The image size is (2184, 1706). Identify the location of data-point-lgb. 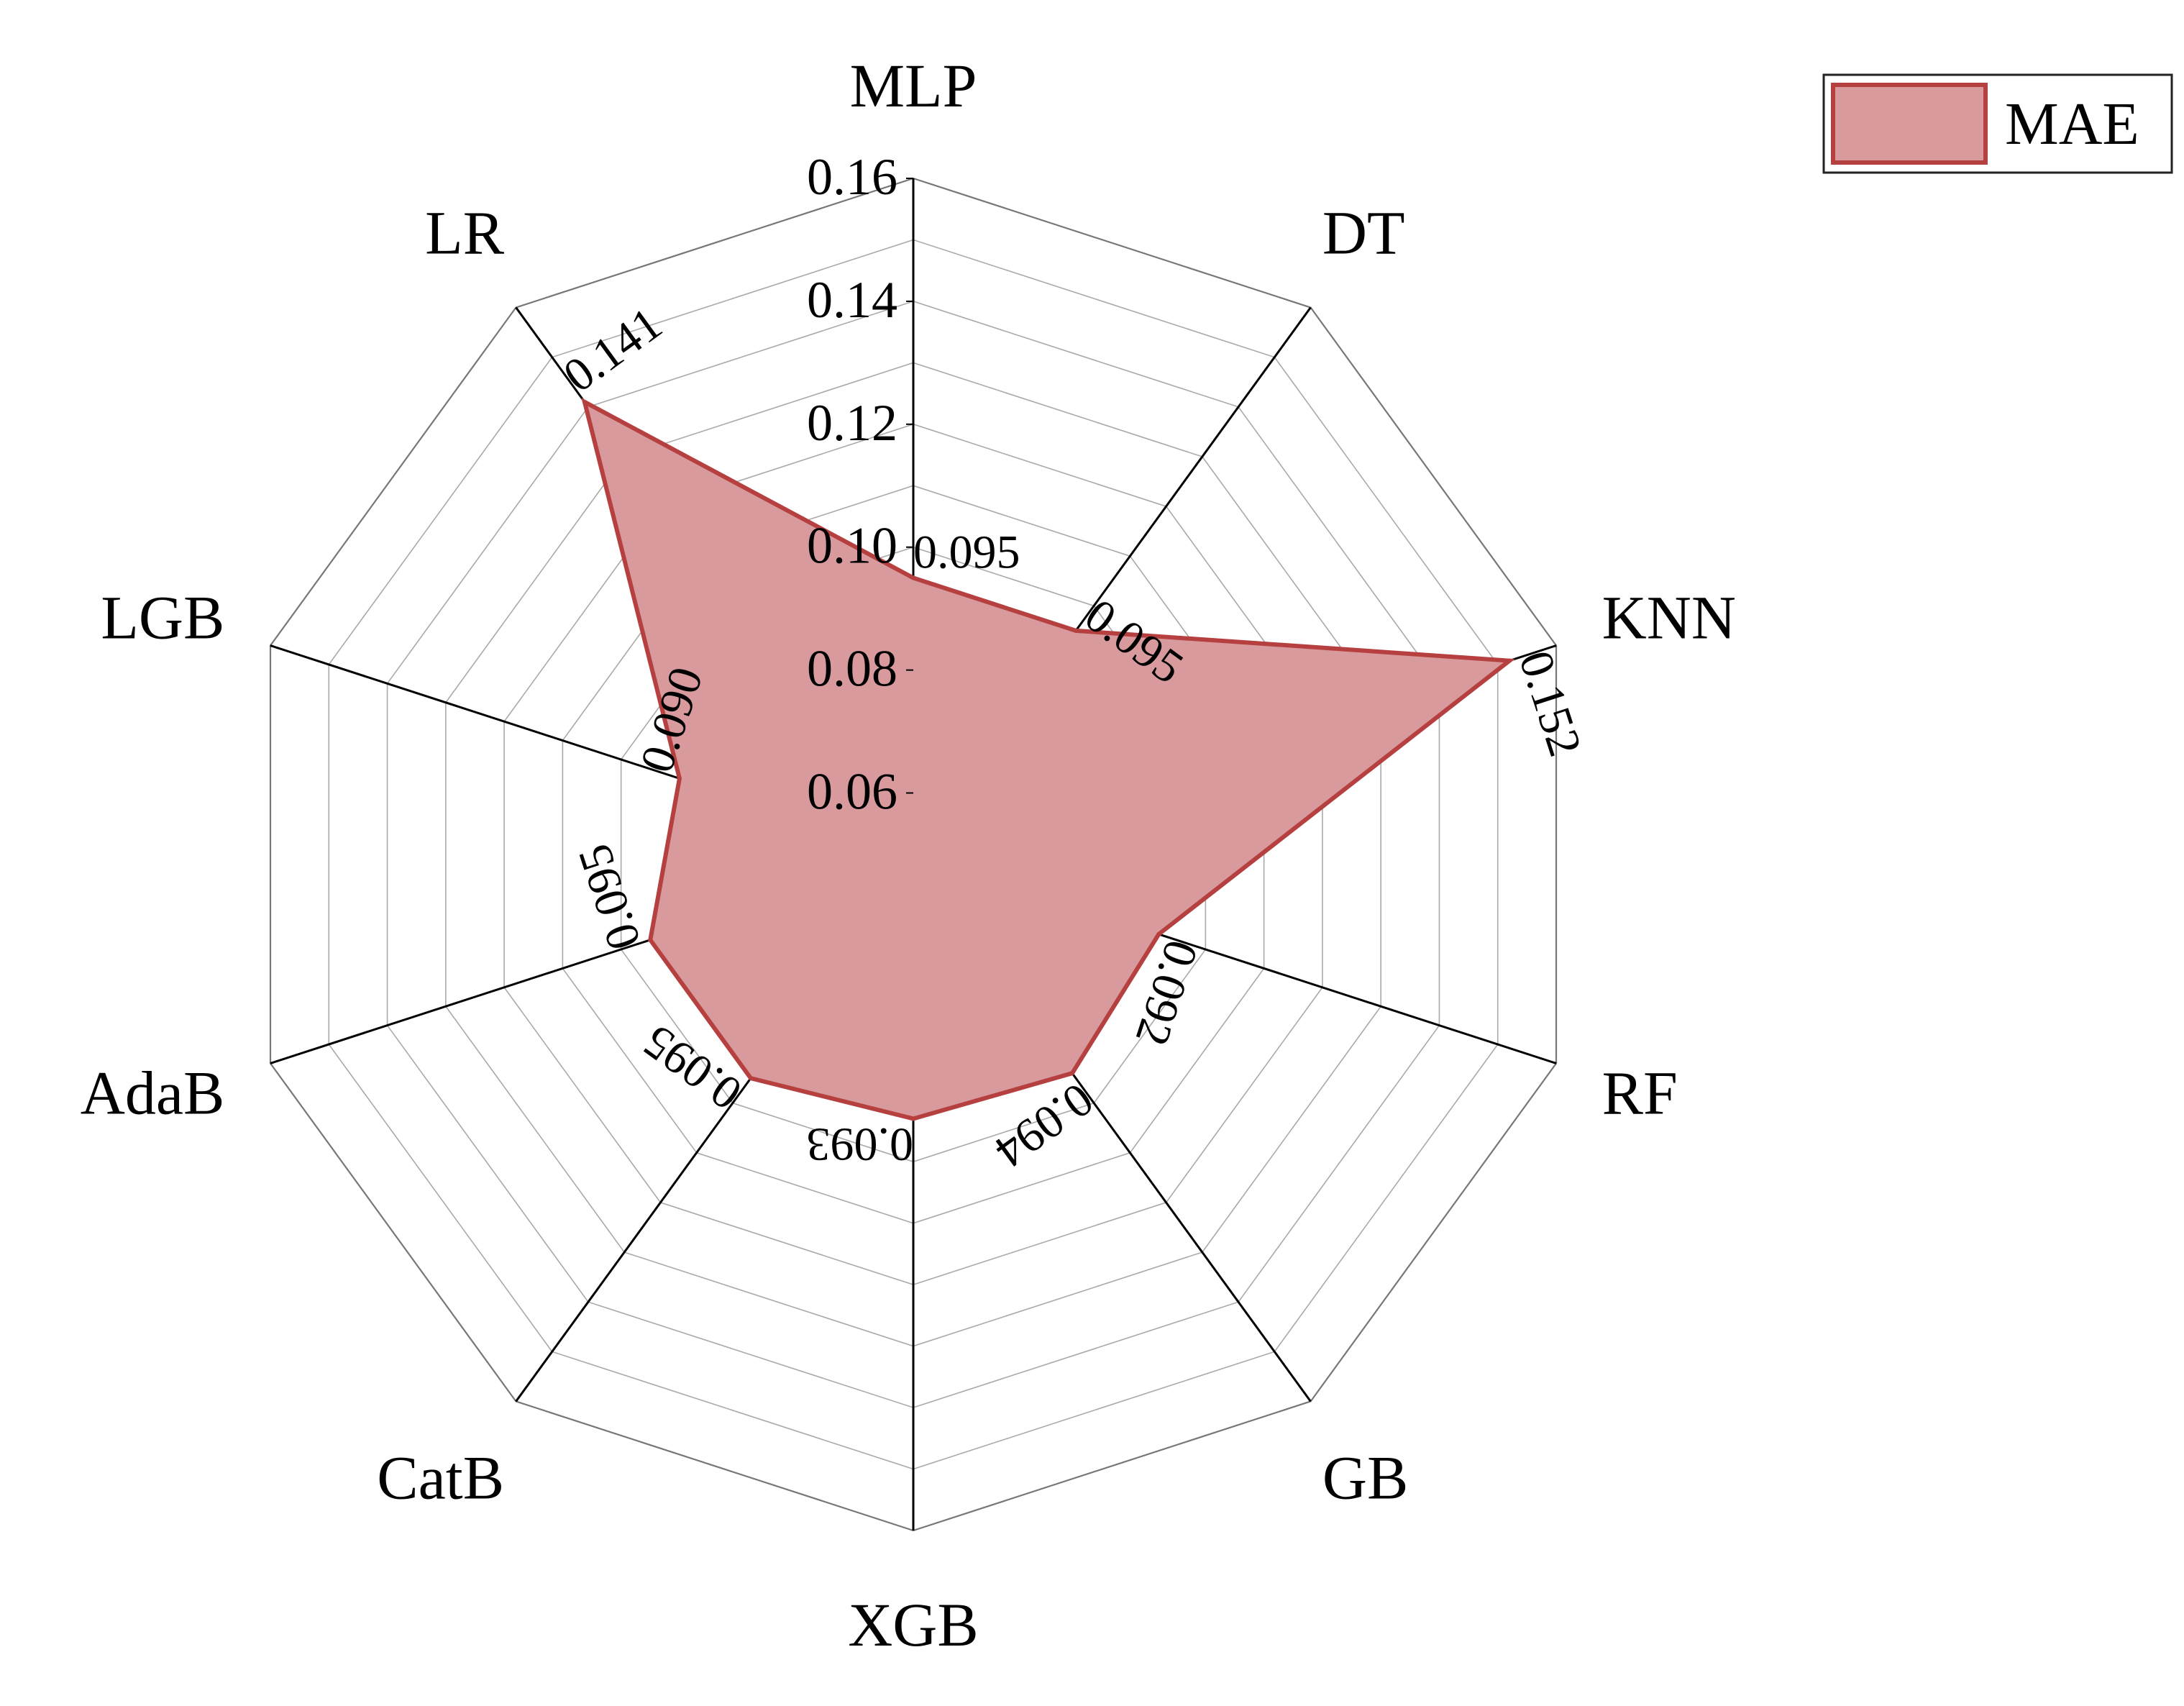
(679, 778).